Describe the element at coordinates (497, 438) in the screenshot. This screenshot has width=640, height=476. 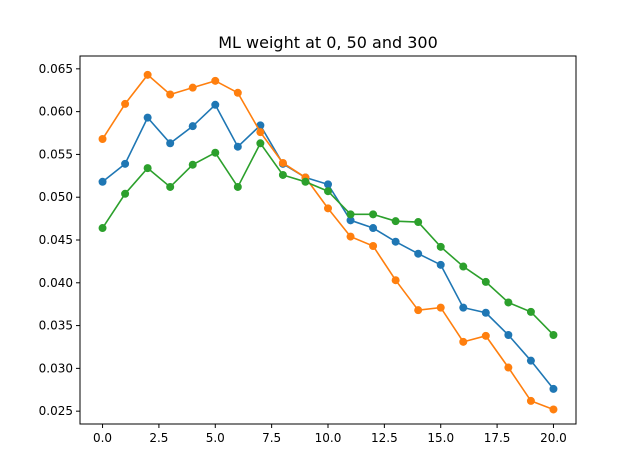
I see `x-tick-label: 17.5` at that location.